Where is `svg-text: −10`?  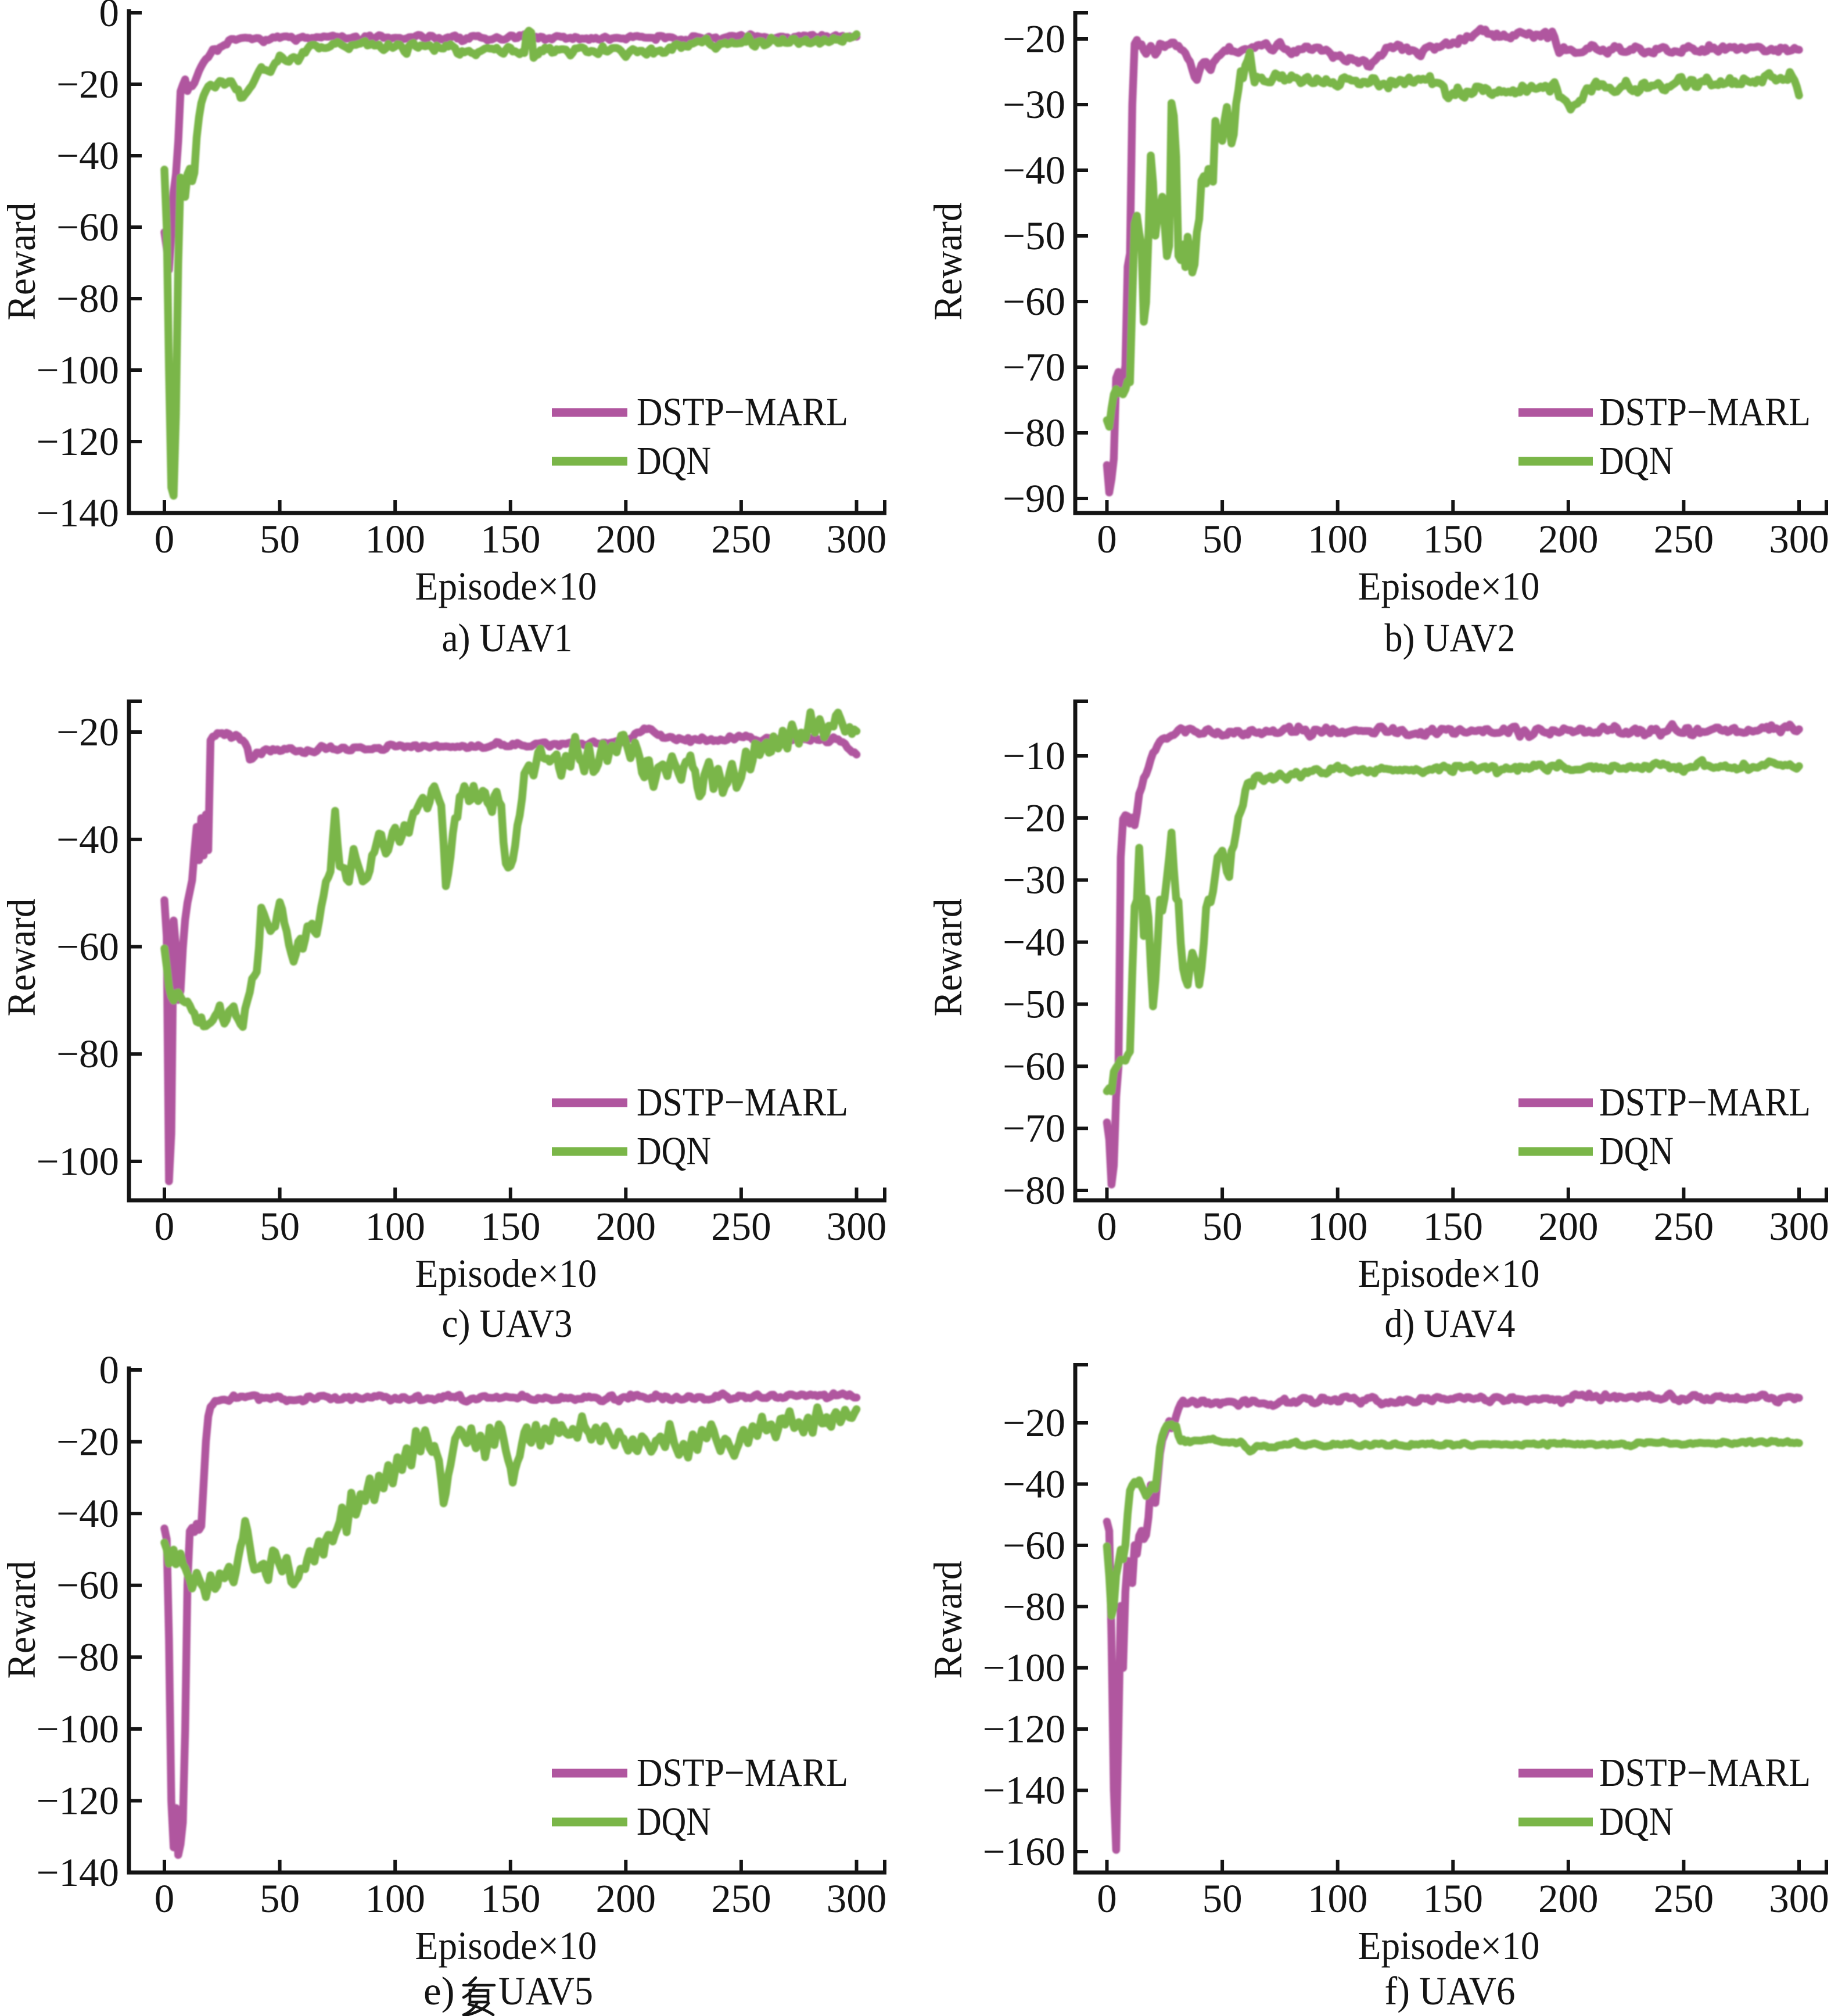
svg-text: −10 is located at coordinates (1034, 756).